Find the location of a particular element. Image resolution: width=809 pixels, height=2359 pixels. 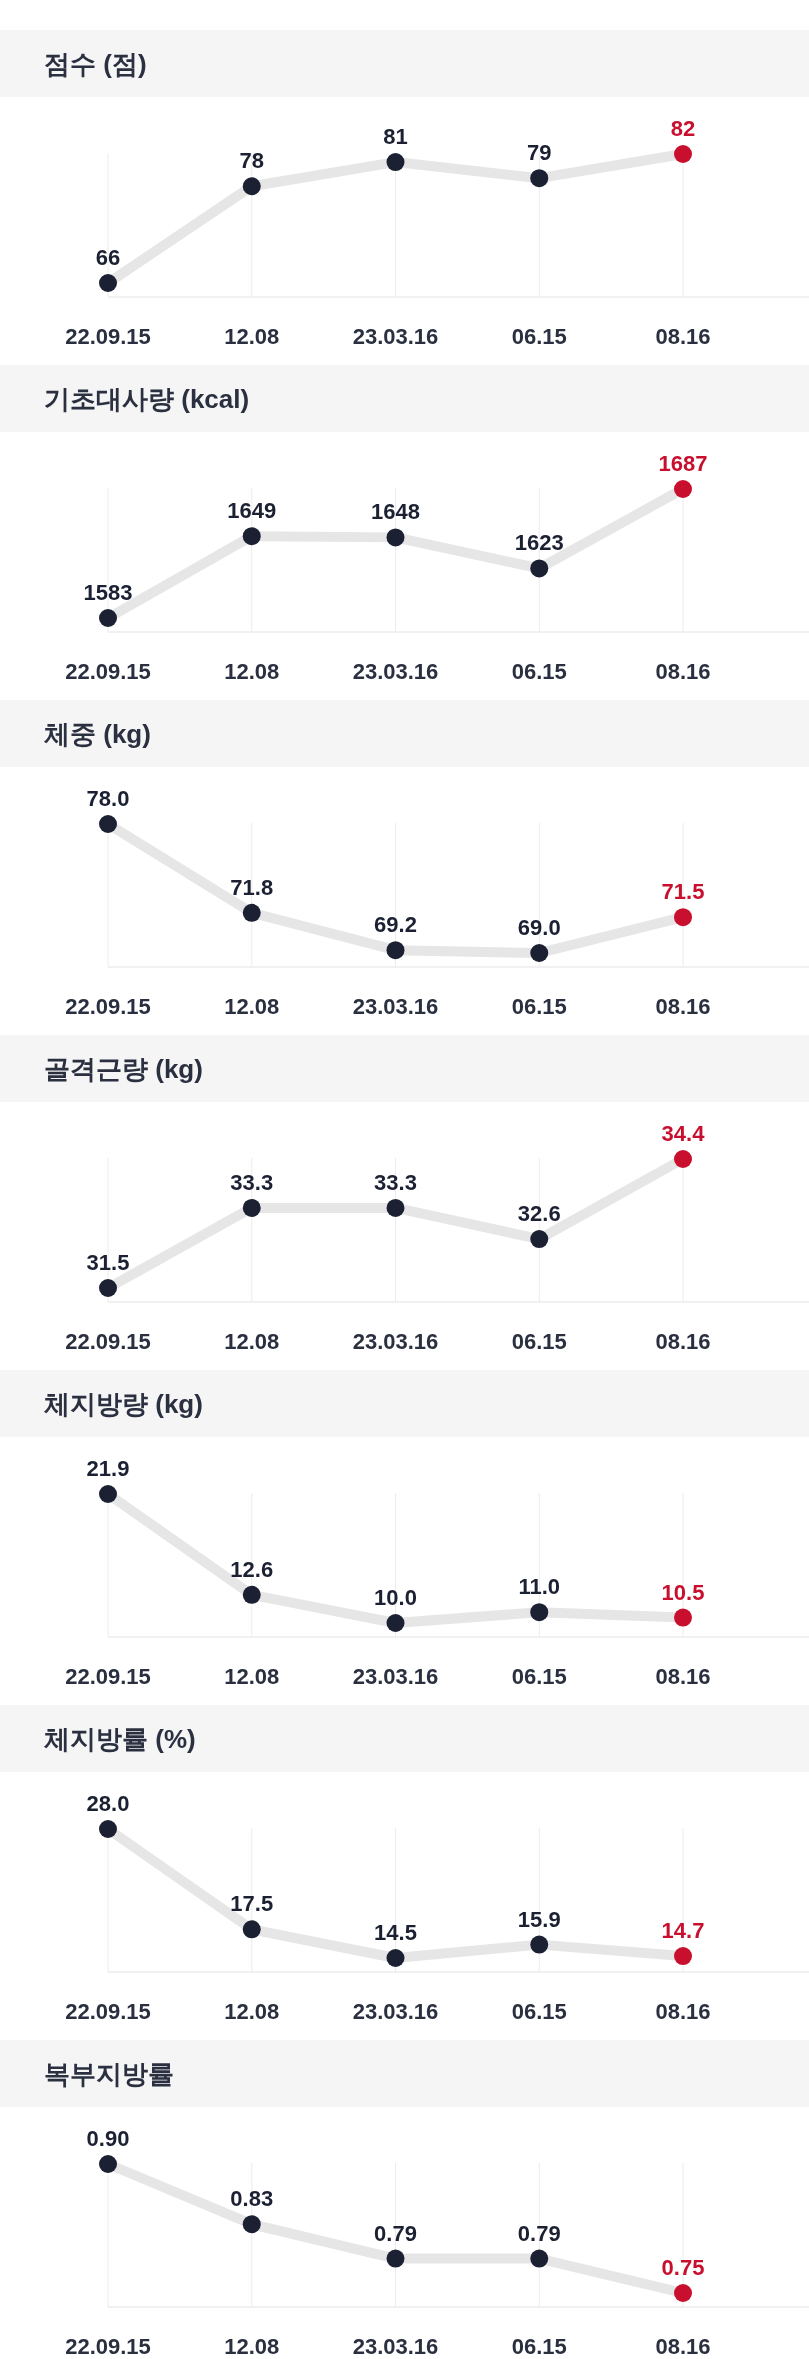

data-label: 66 is located at coordinates (108, 257).